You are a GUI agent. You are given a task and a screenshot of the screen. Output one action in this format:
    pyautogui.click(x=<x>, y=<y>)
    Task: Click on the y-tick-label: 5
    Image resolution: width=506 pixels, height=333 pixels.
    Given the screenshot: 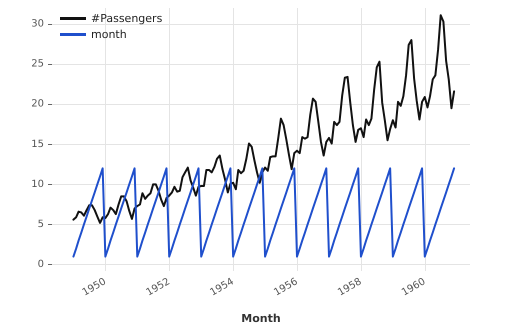 What is the action you would take?
    pyautogui.click(x=41, y=224)
    